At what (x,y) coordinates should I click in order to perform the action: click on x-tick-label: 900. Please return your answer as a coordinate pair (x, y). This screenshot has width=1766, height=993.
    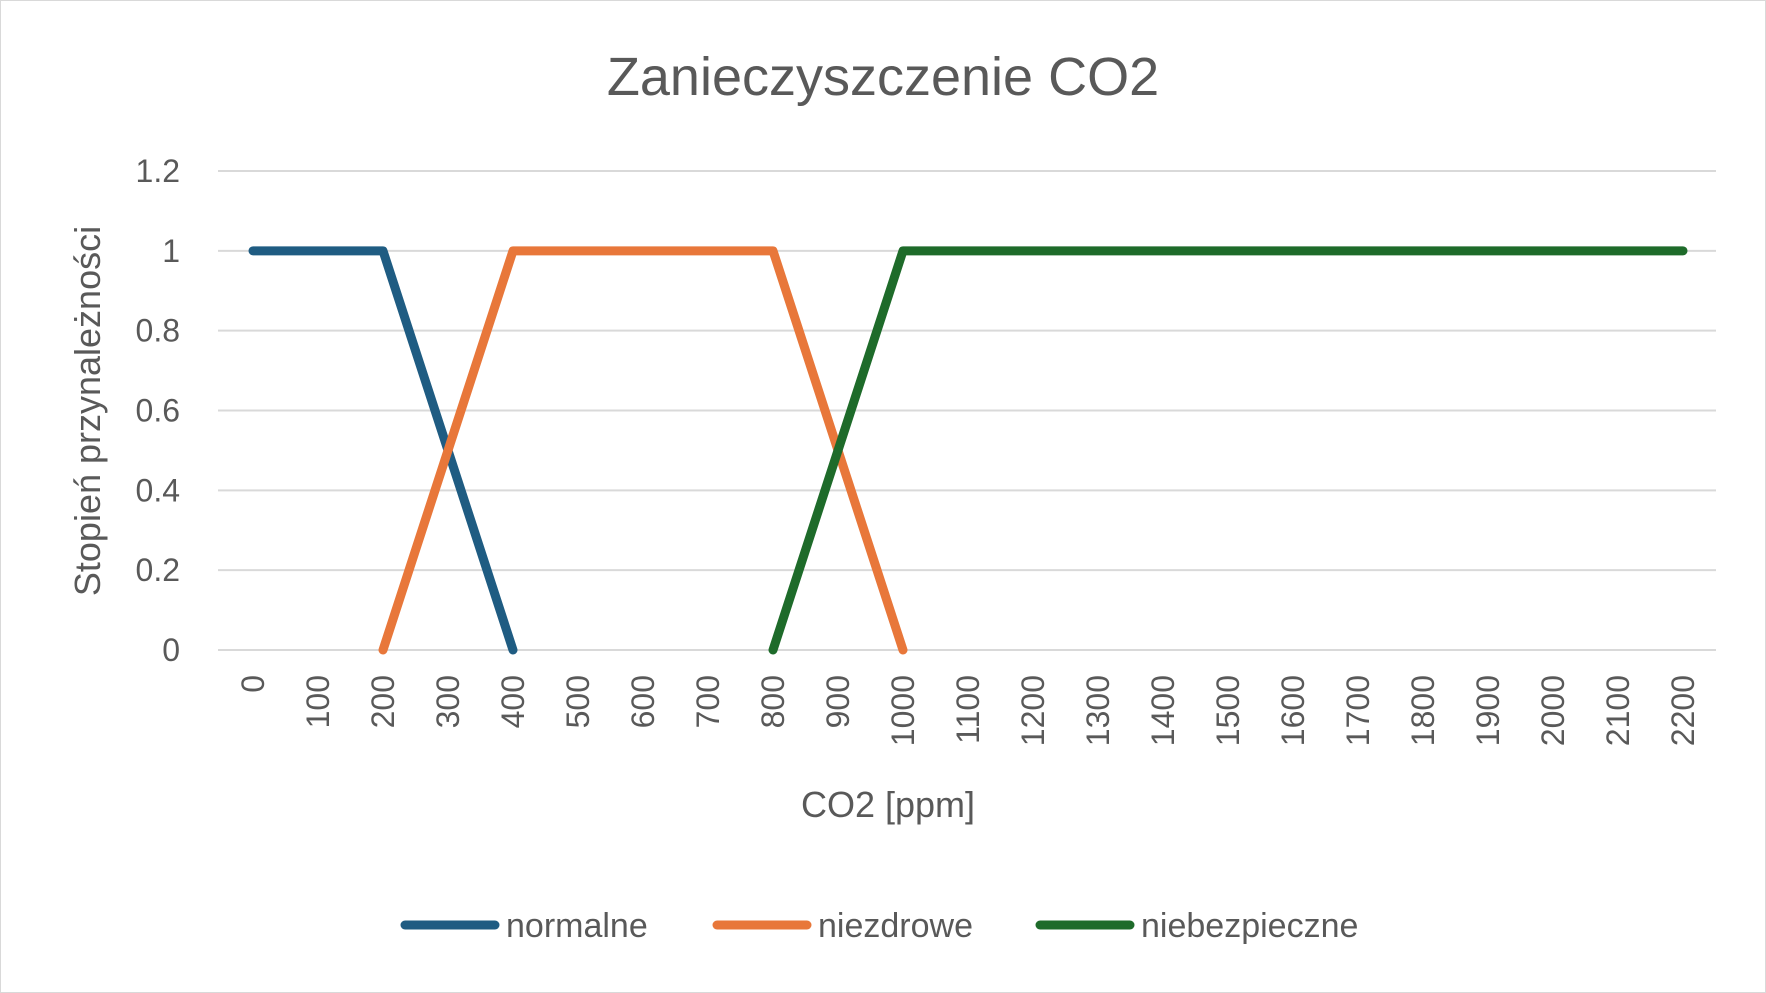
    Looking at the image, I should click on (838, 701).